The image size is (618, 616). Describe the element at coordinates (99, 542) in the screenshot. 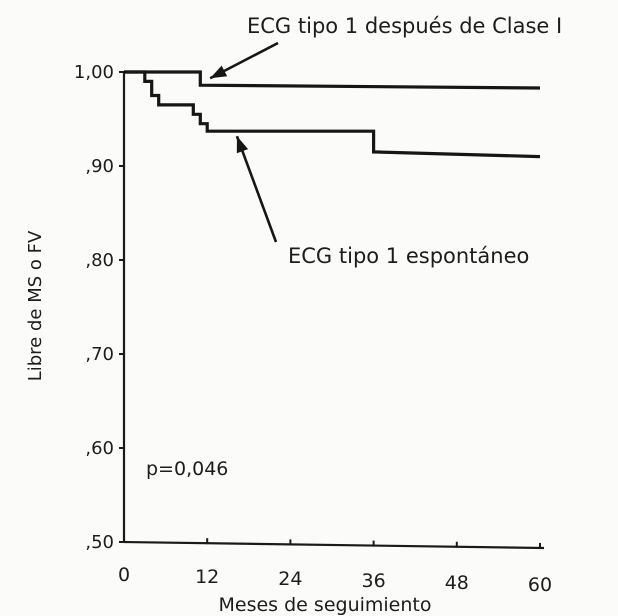

I see `y-tick-label: ,50` at that location.